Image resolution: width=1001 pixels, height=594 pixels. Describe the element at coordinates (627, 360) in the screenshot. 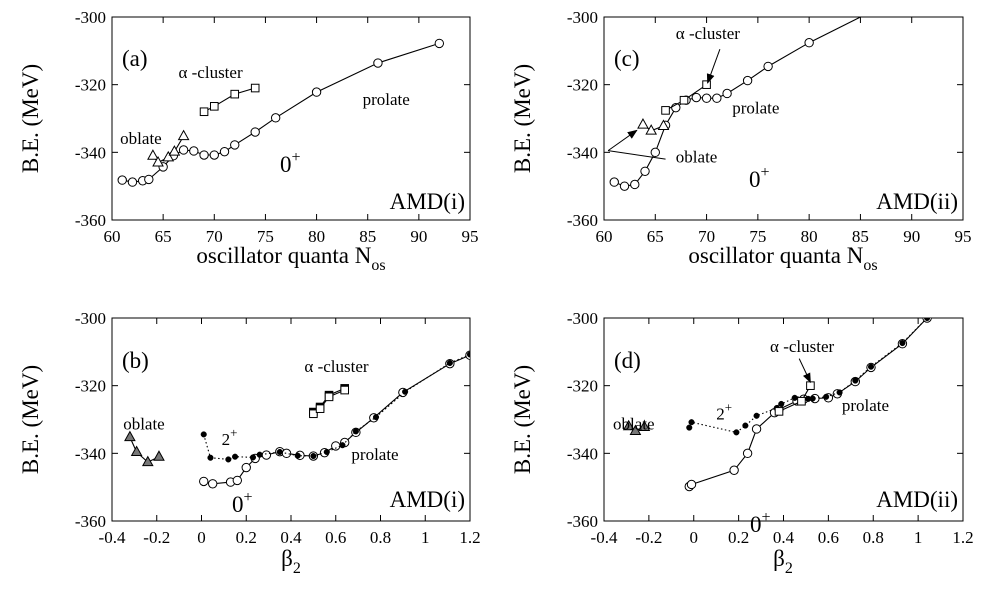

I see `panel-label: (d)` at that location.